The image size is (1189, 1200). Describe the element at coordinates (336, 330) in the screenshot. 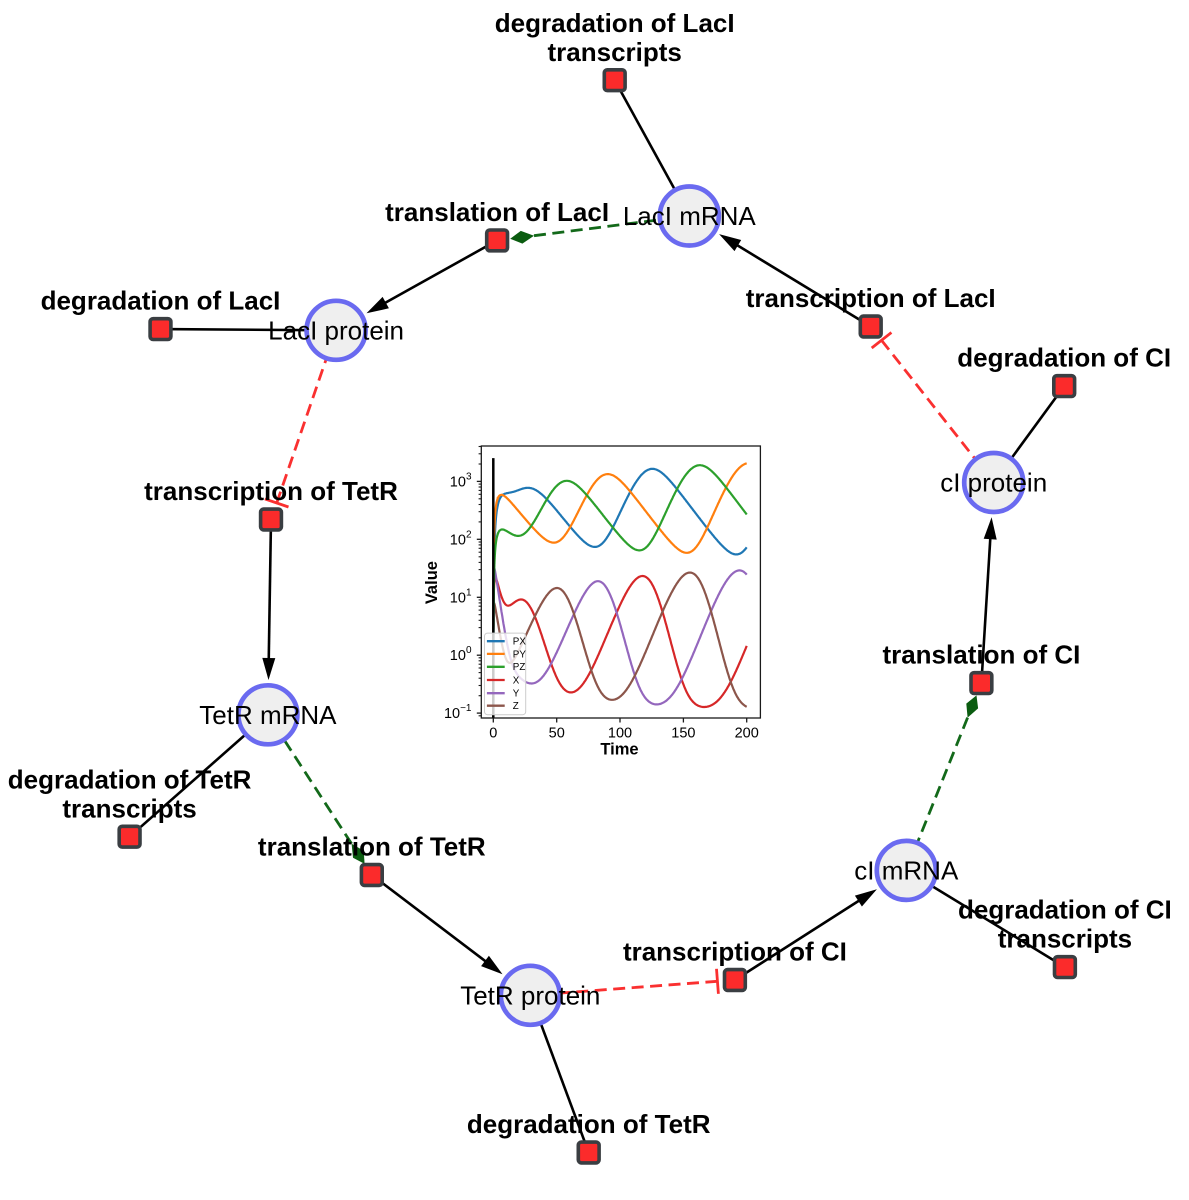

I see `svg-text: LacI protein` at that location.